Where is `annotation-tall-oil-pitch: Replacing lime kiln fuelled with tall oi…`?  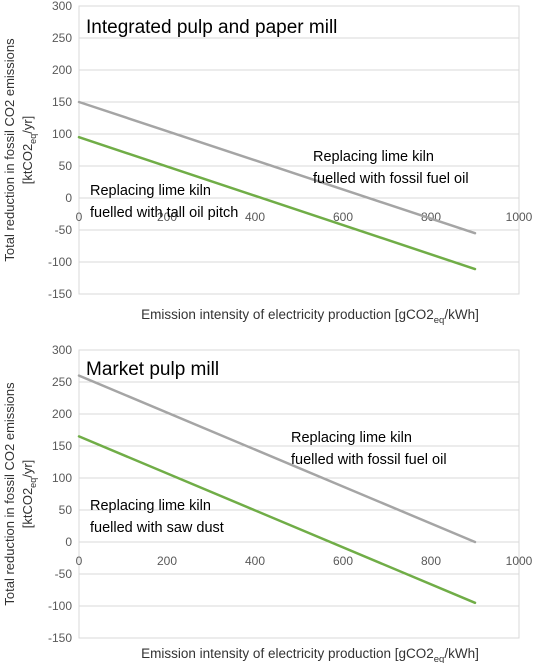
annotation-tall-oil-pitch: Replacing lime kiln fuelled with tall oi… is located at coordinates (164, 202).